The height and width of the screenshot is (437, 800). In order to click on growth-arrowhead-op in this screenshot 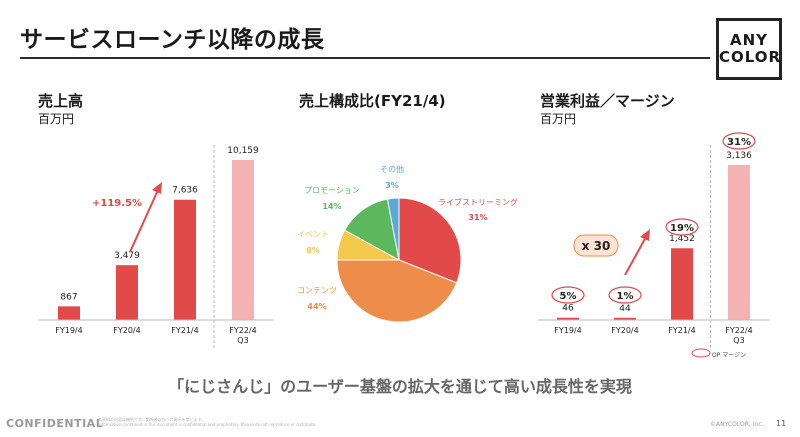, I will do `click(645, 235)`.